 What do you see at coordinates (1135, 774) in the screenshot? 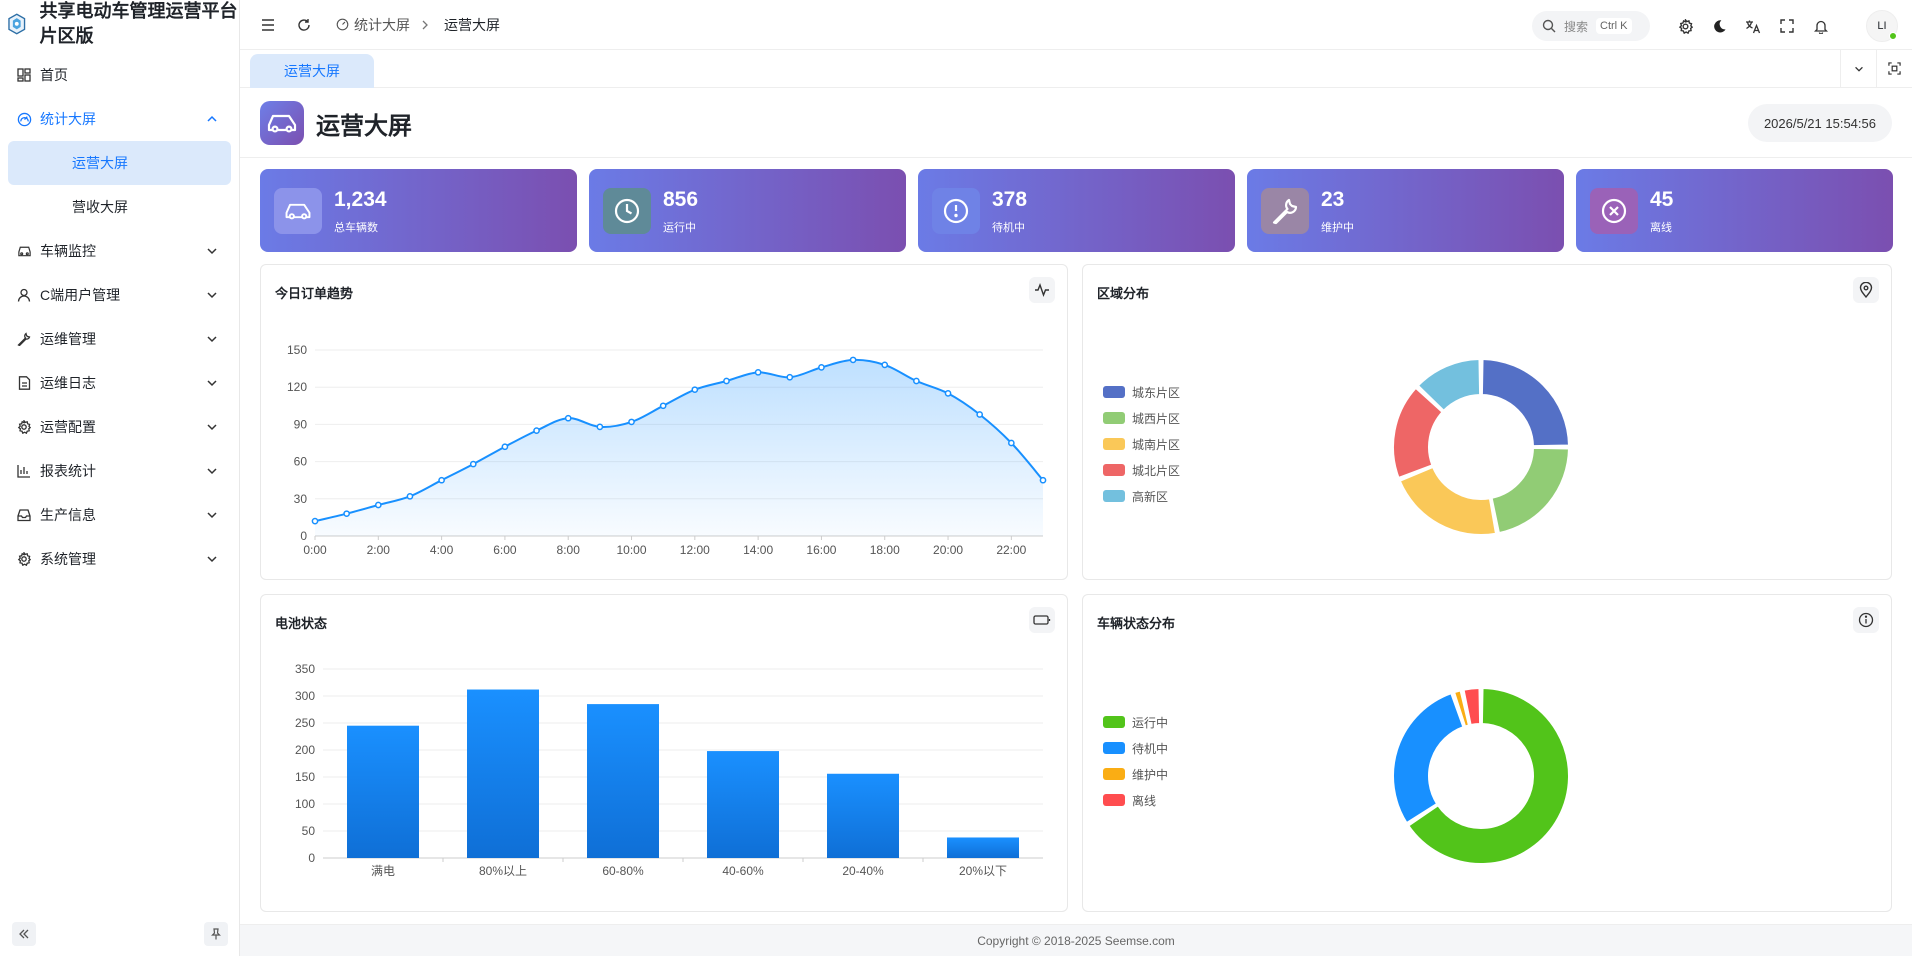
I see `legend-item: 维护中` at bounding box center [1135, 774].